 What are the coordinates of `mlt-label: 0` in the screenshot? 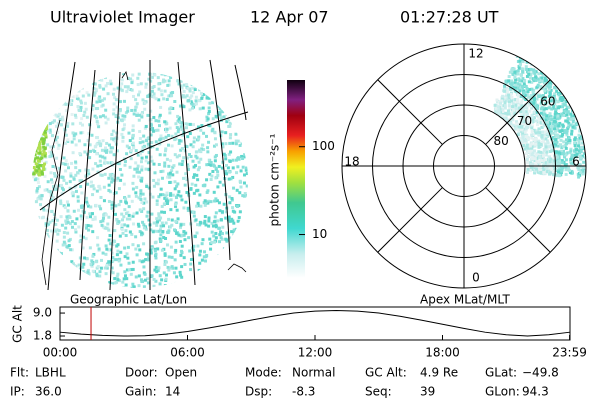 It's located at (476, 278).